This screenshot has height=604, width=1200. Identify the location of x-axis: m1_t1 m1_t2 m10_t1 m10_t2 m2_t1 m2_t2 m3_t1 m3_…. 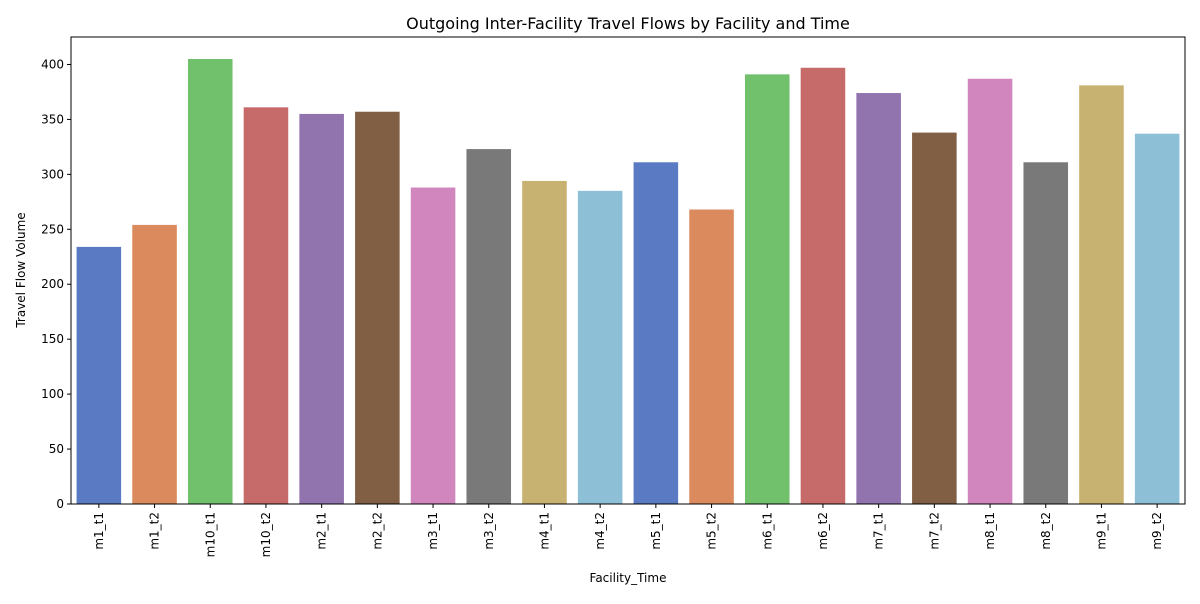
(628, 530).